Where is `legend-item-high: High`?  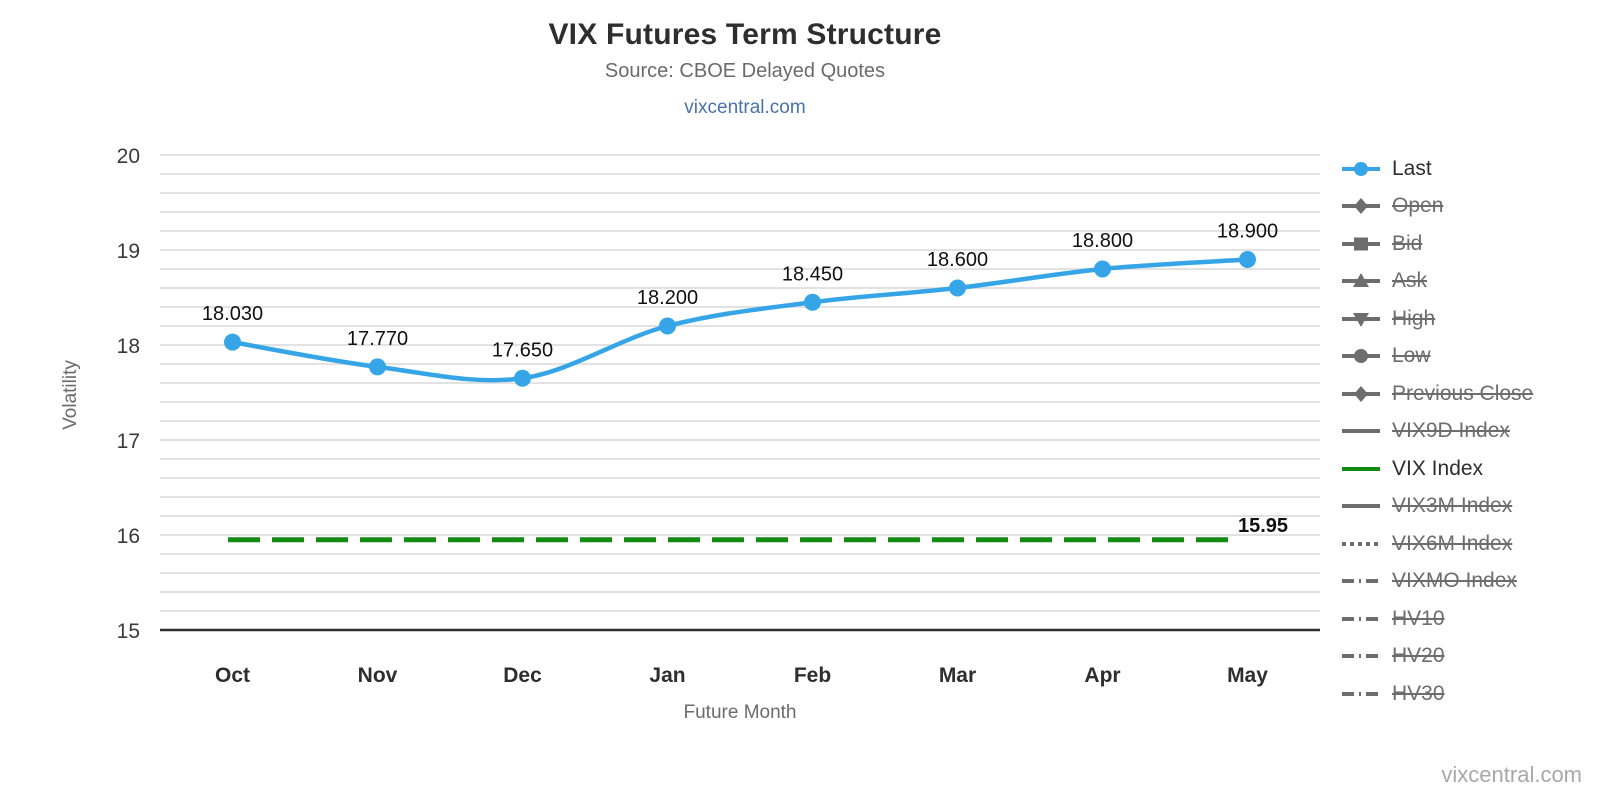 legend-item-high: High is located at coordinates (1469, 319).